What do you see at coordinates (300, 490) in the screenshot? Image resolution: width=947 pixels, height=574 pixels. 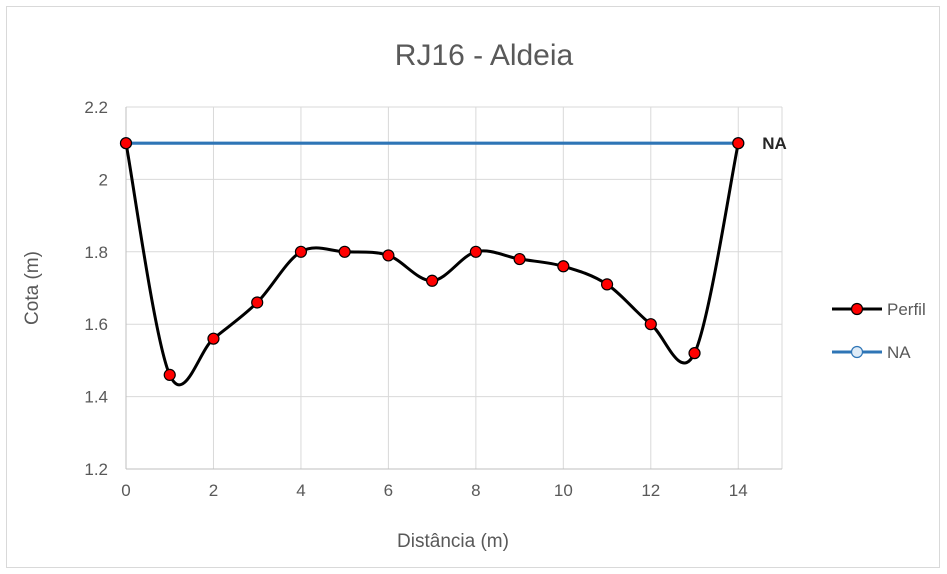 I see `x-tick-label: 4` at bounding box center [300, 490].